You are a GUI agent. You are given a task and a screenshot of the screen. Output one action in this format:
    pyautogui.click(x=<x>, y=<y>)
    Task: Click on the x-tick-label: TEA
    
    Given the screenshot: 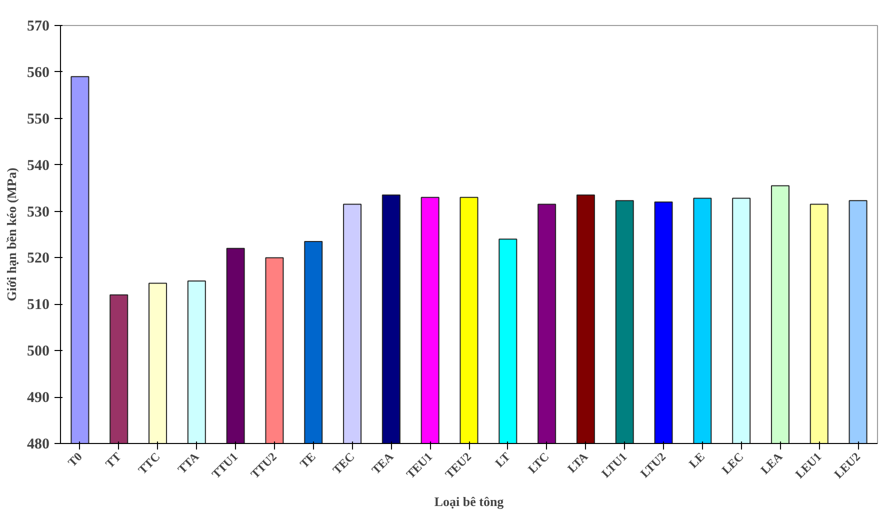 What is the action you would take?
    pyautogui.click(x=382, y=463)
    